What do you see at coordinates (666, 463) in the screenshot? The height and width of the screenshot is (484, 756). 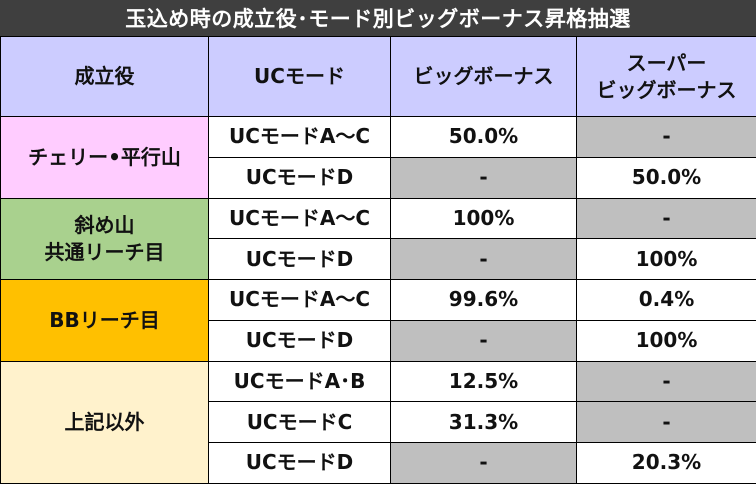 I see `super-big-bonus-cell: 20.3%` at bounding box center [666, 463].